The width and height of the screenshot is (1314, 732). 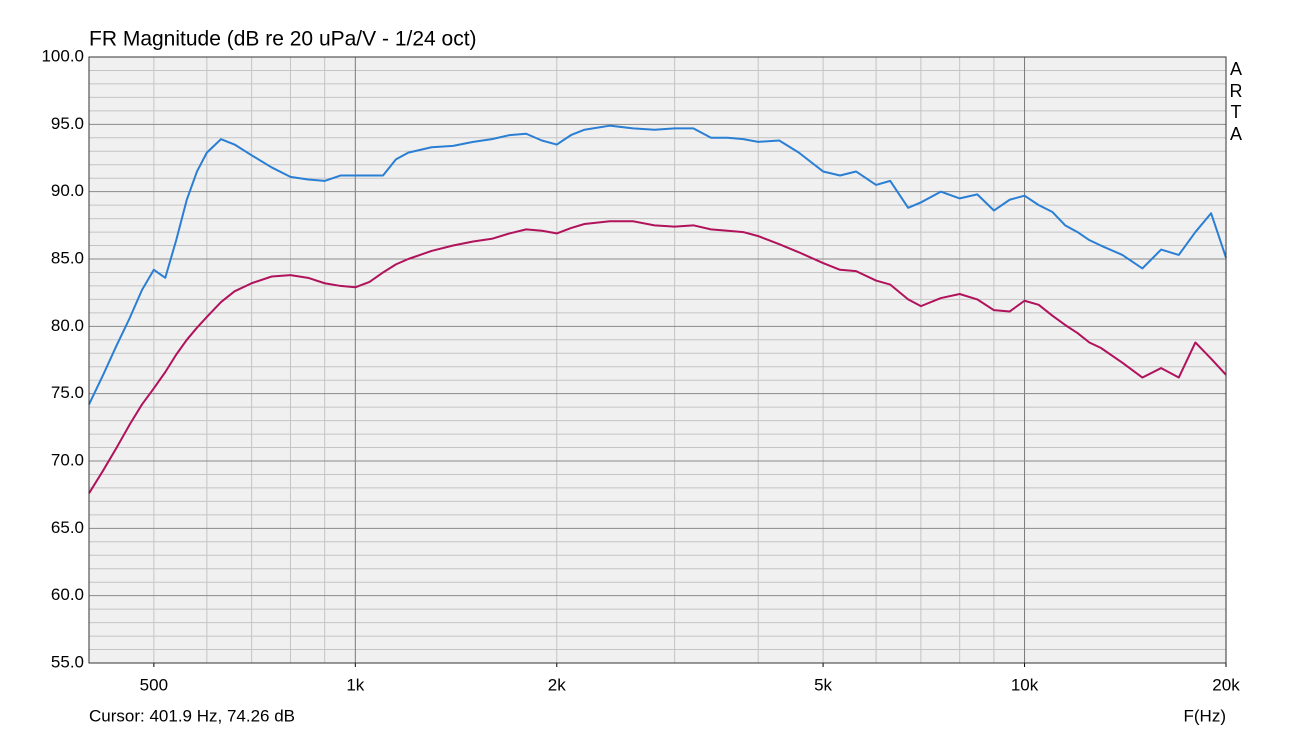 I want to click on x-tick-label: 2k, so click(x=557, y=684).